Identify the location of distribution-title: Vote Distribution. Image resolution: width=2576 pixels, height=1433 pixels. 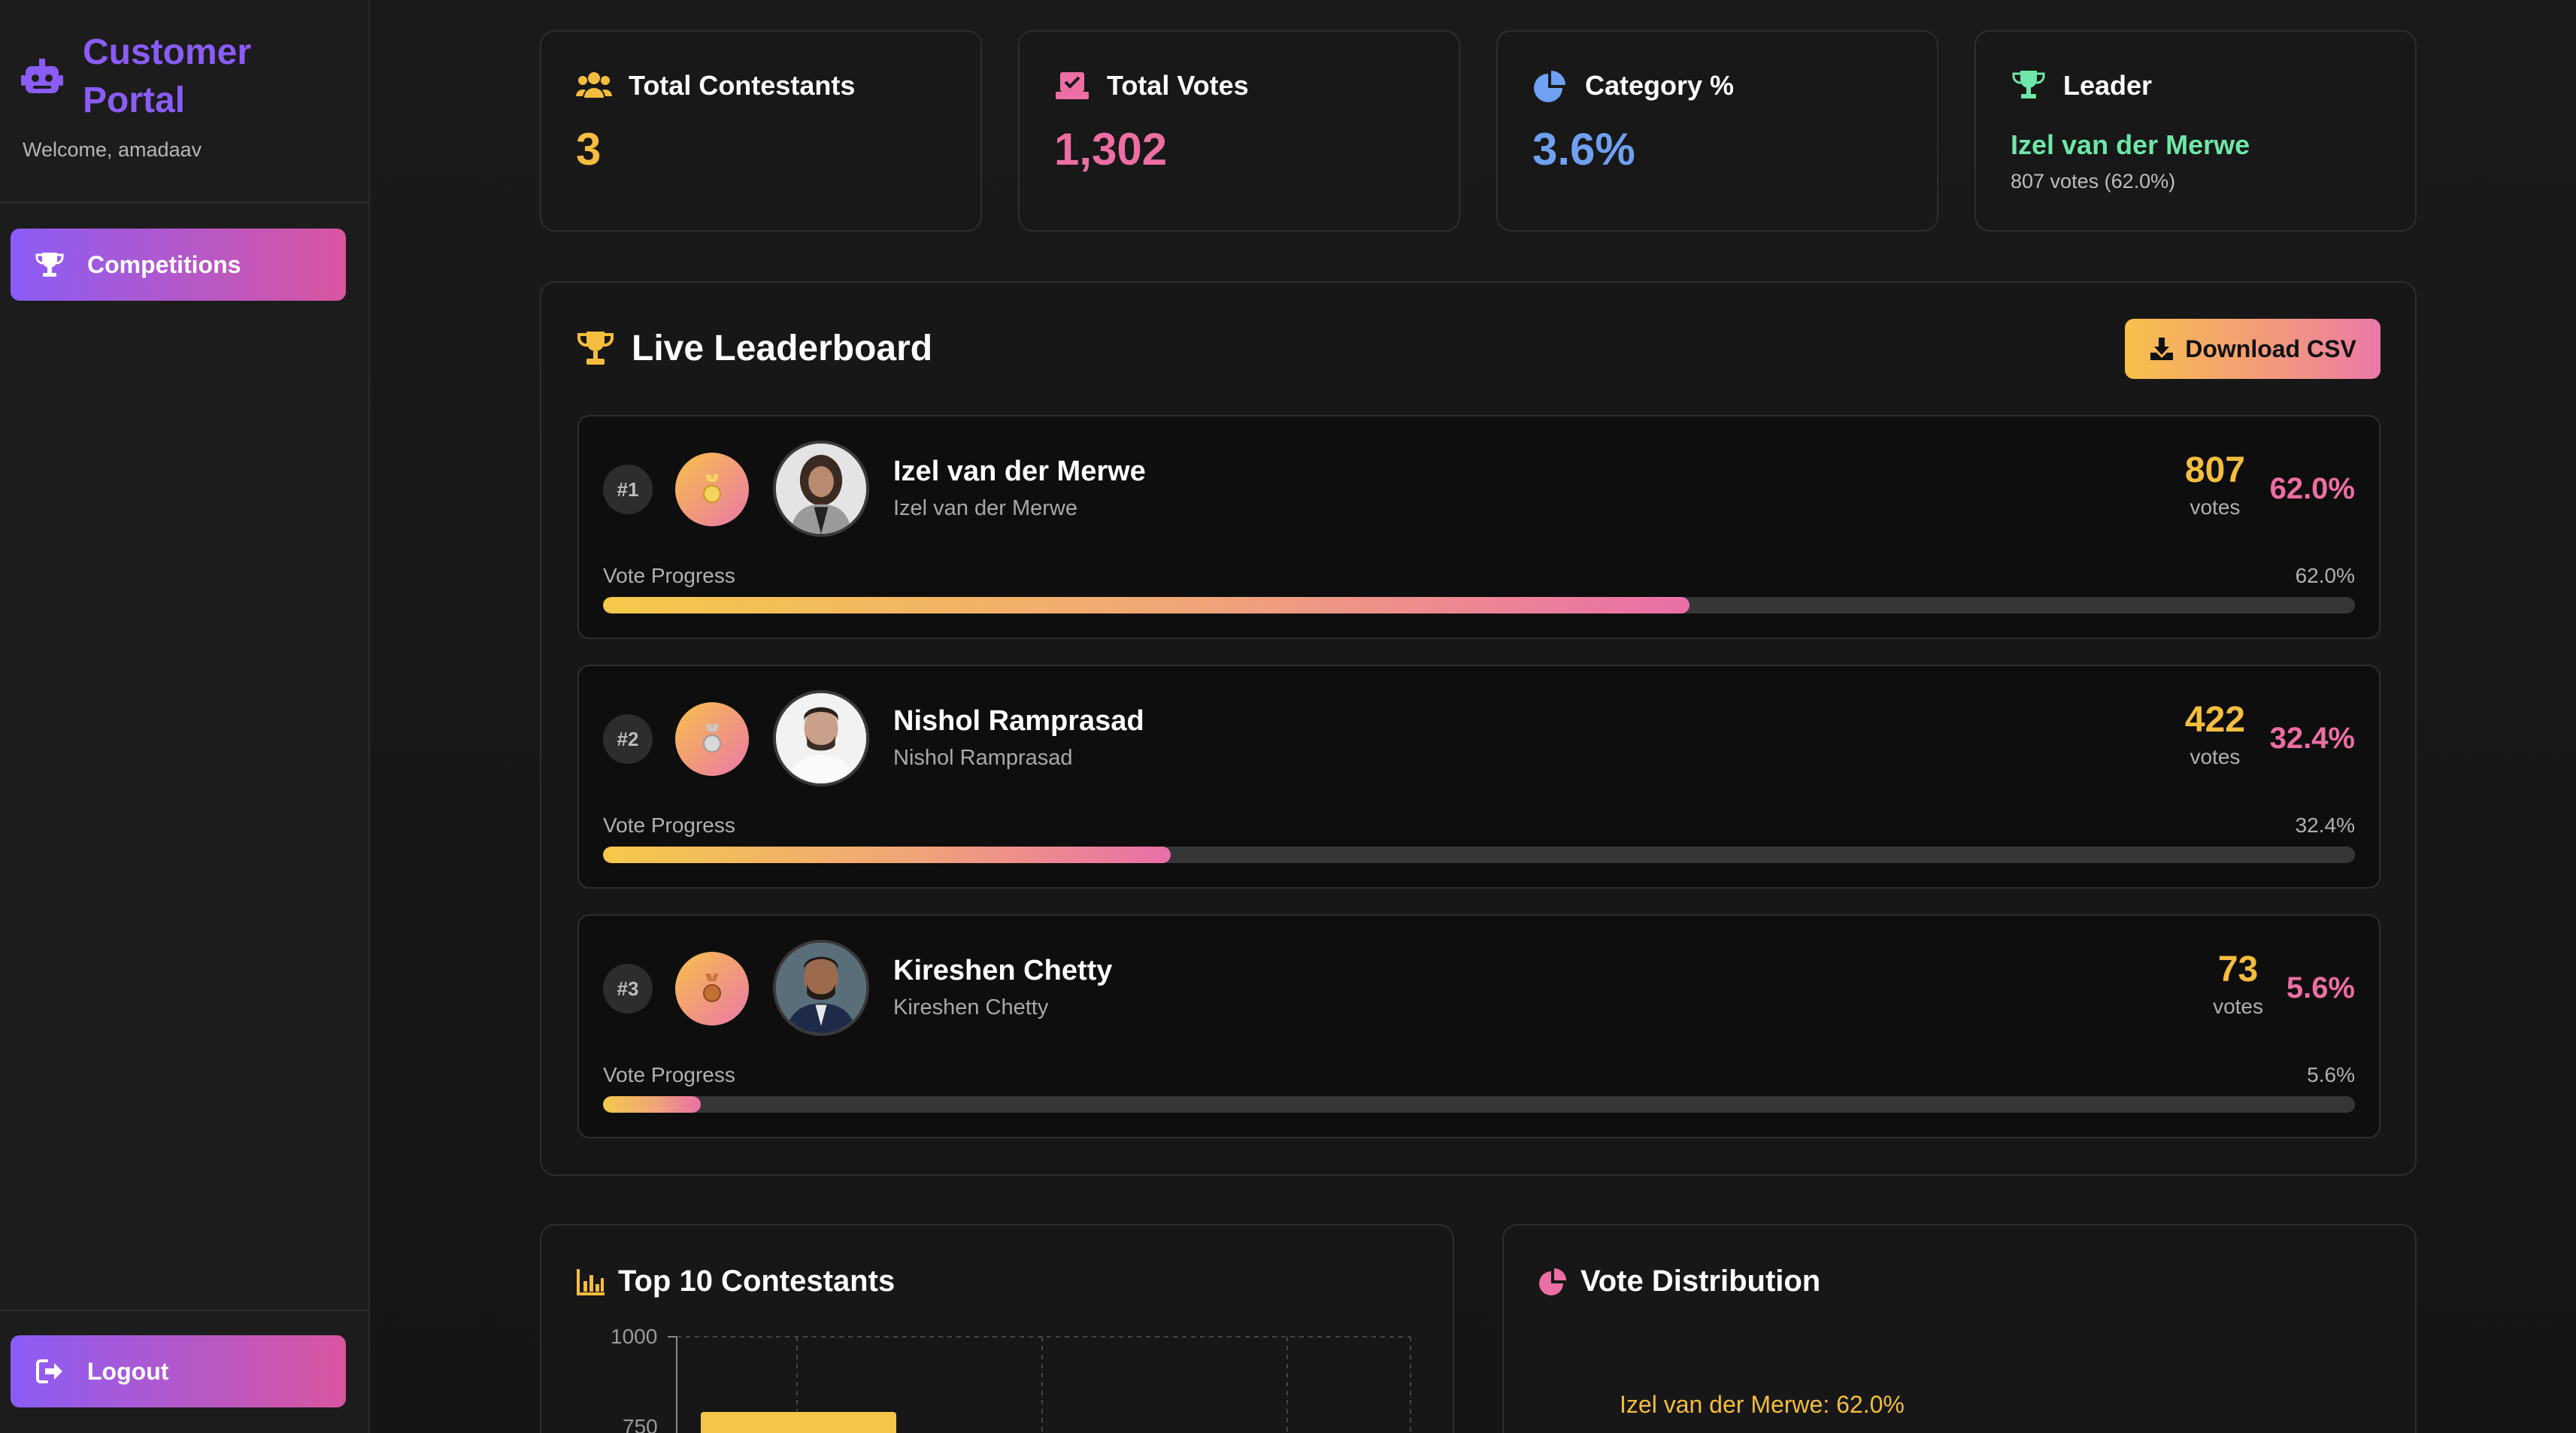
(1679, 1281).